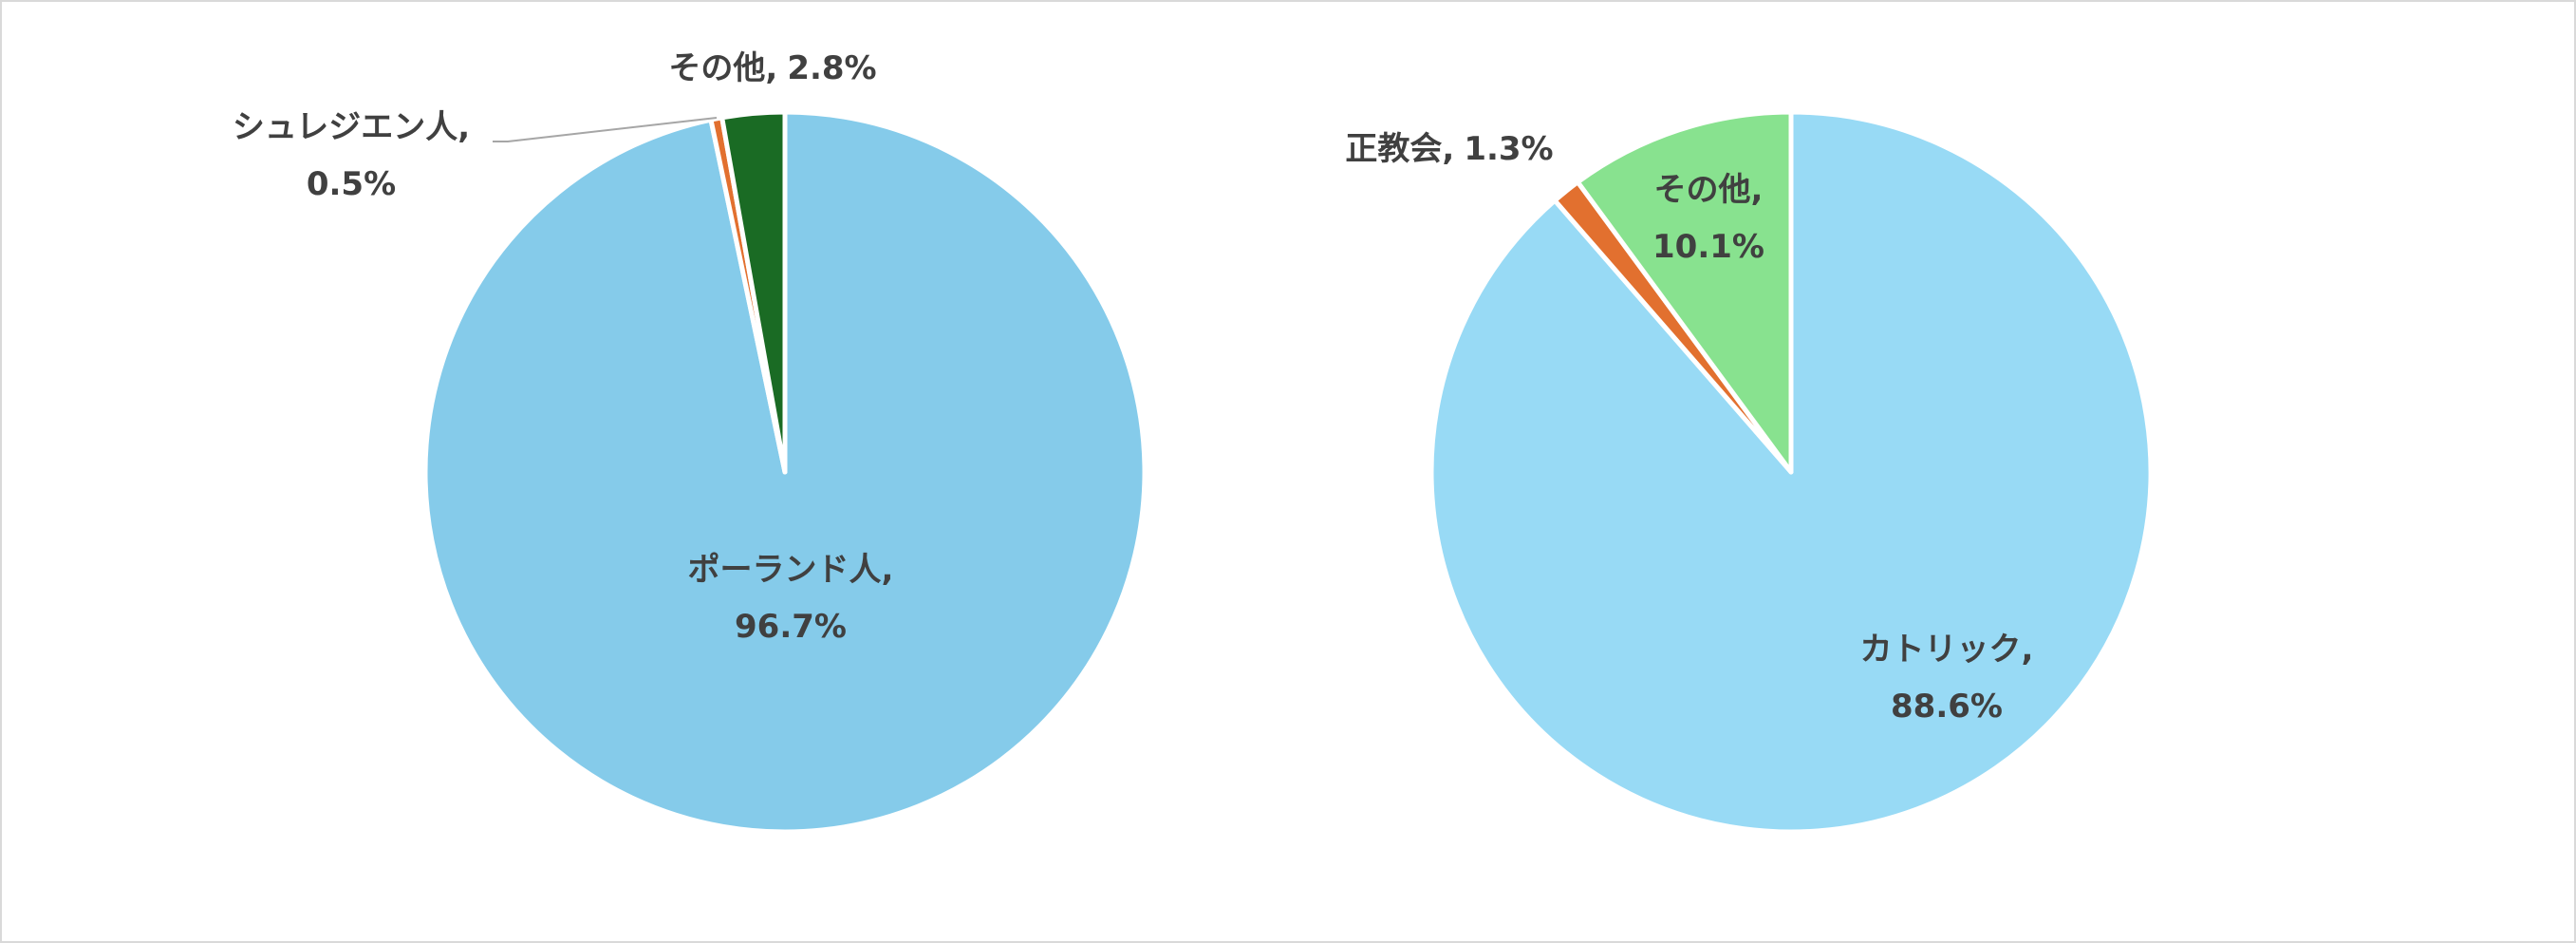 The height and width of the screenshot is (943, 2576). What do you see at coordinates (1708, 247) in the screenshot?
I see `label-value: 10.1%` at bounding box center [1708, 247].